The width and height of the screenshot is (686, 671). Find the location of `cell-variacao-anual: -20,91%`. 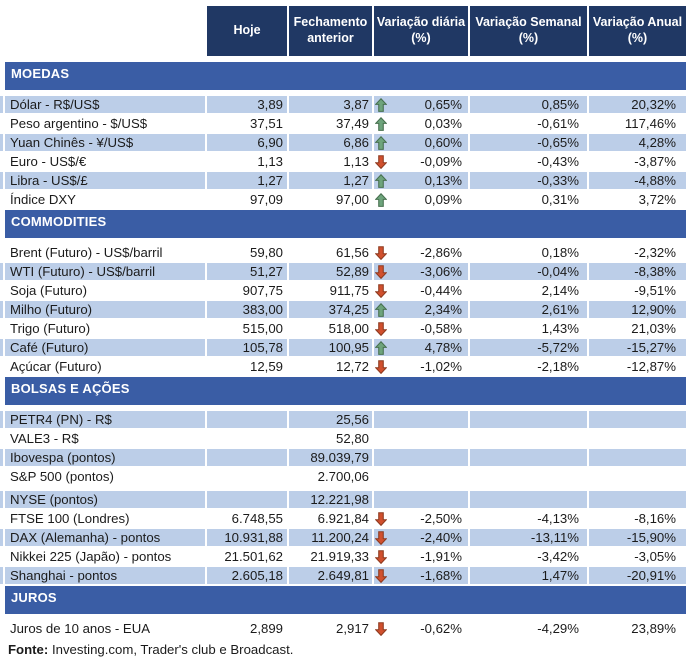

cell-variacao-anual: -20,91% is located at coordinates (637, 575).